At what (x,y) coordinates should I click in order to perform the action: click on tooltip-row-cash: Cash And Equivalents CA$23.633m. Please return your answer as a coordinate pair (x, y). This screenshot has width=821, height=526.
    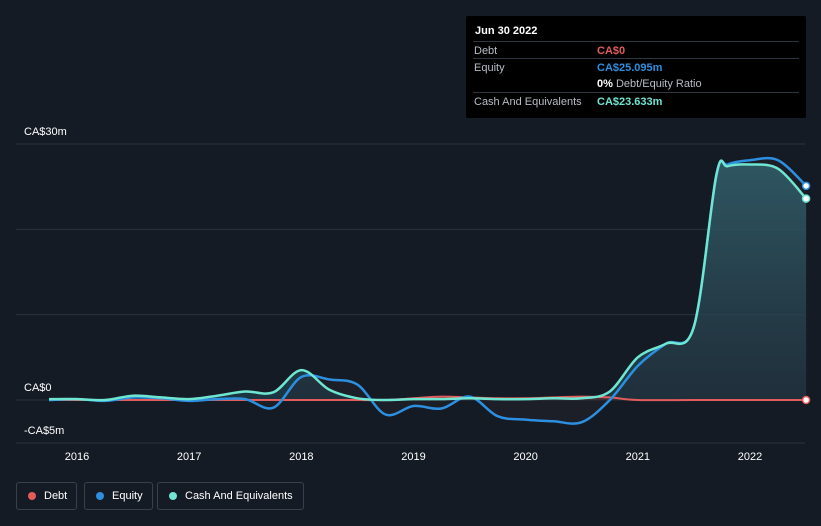
    Looking at the image, I should click on (636, 101).